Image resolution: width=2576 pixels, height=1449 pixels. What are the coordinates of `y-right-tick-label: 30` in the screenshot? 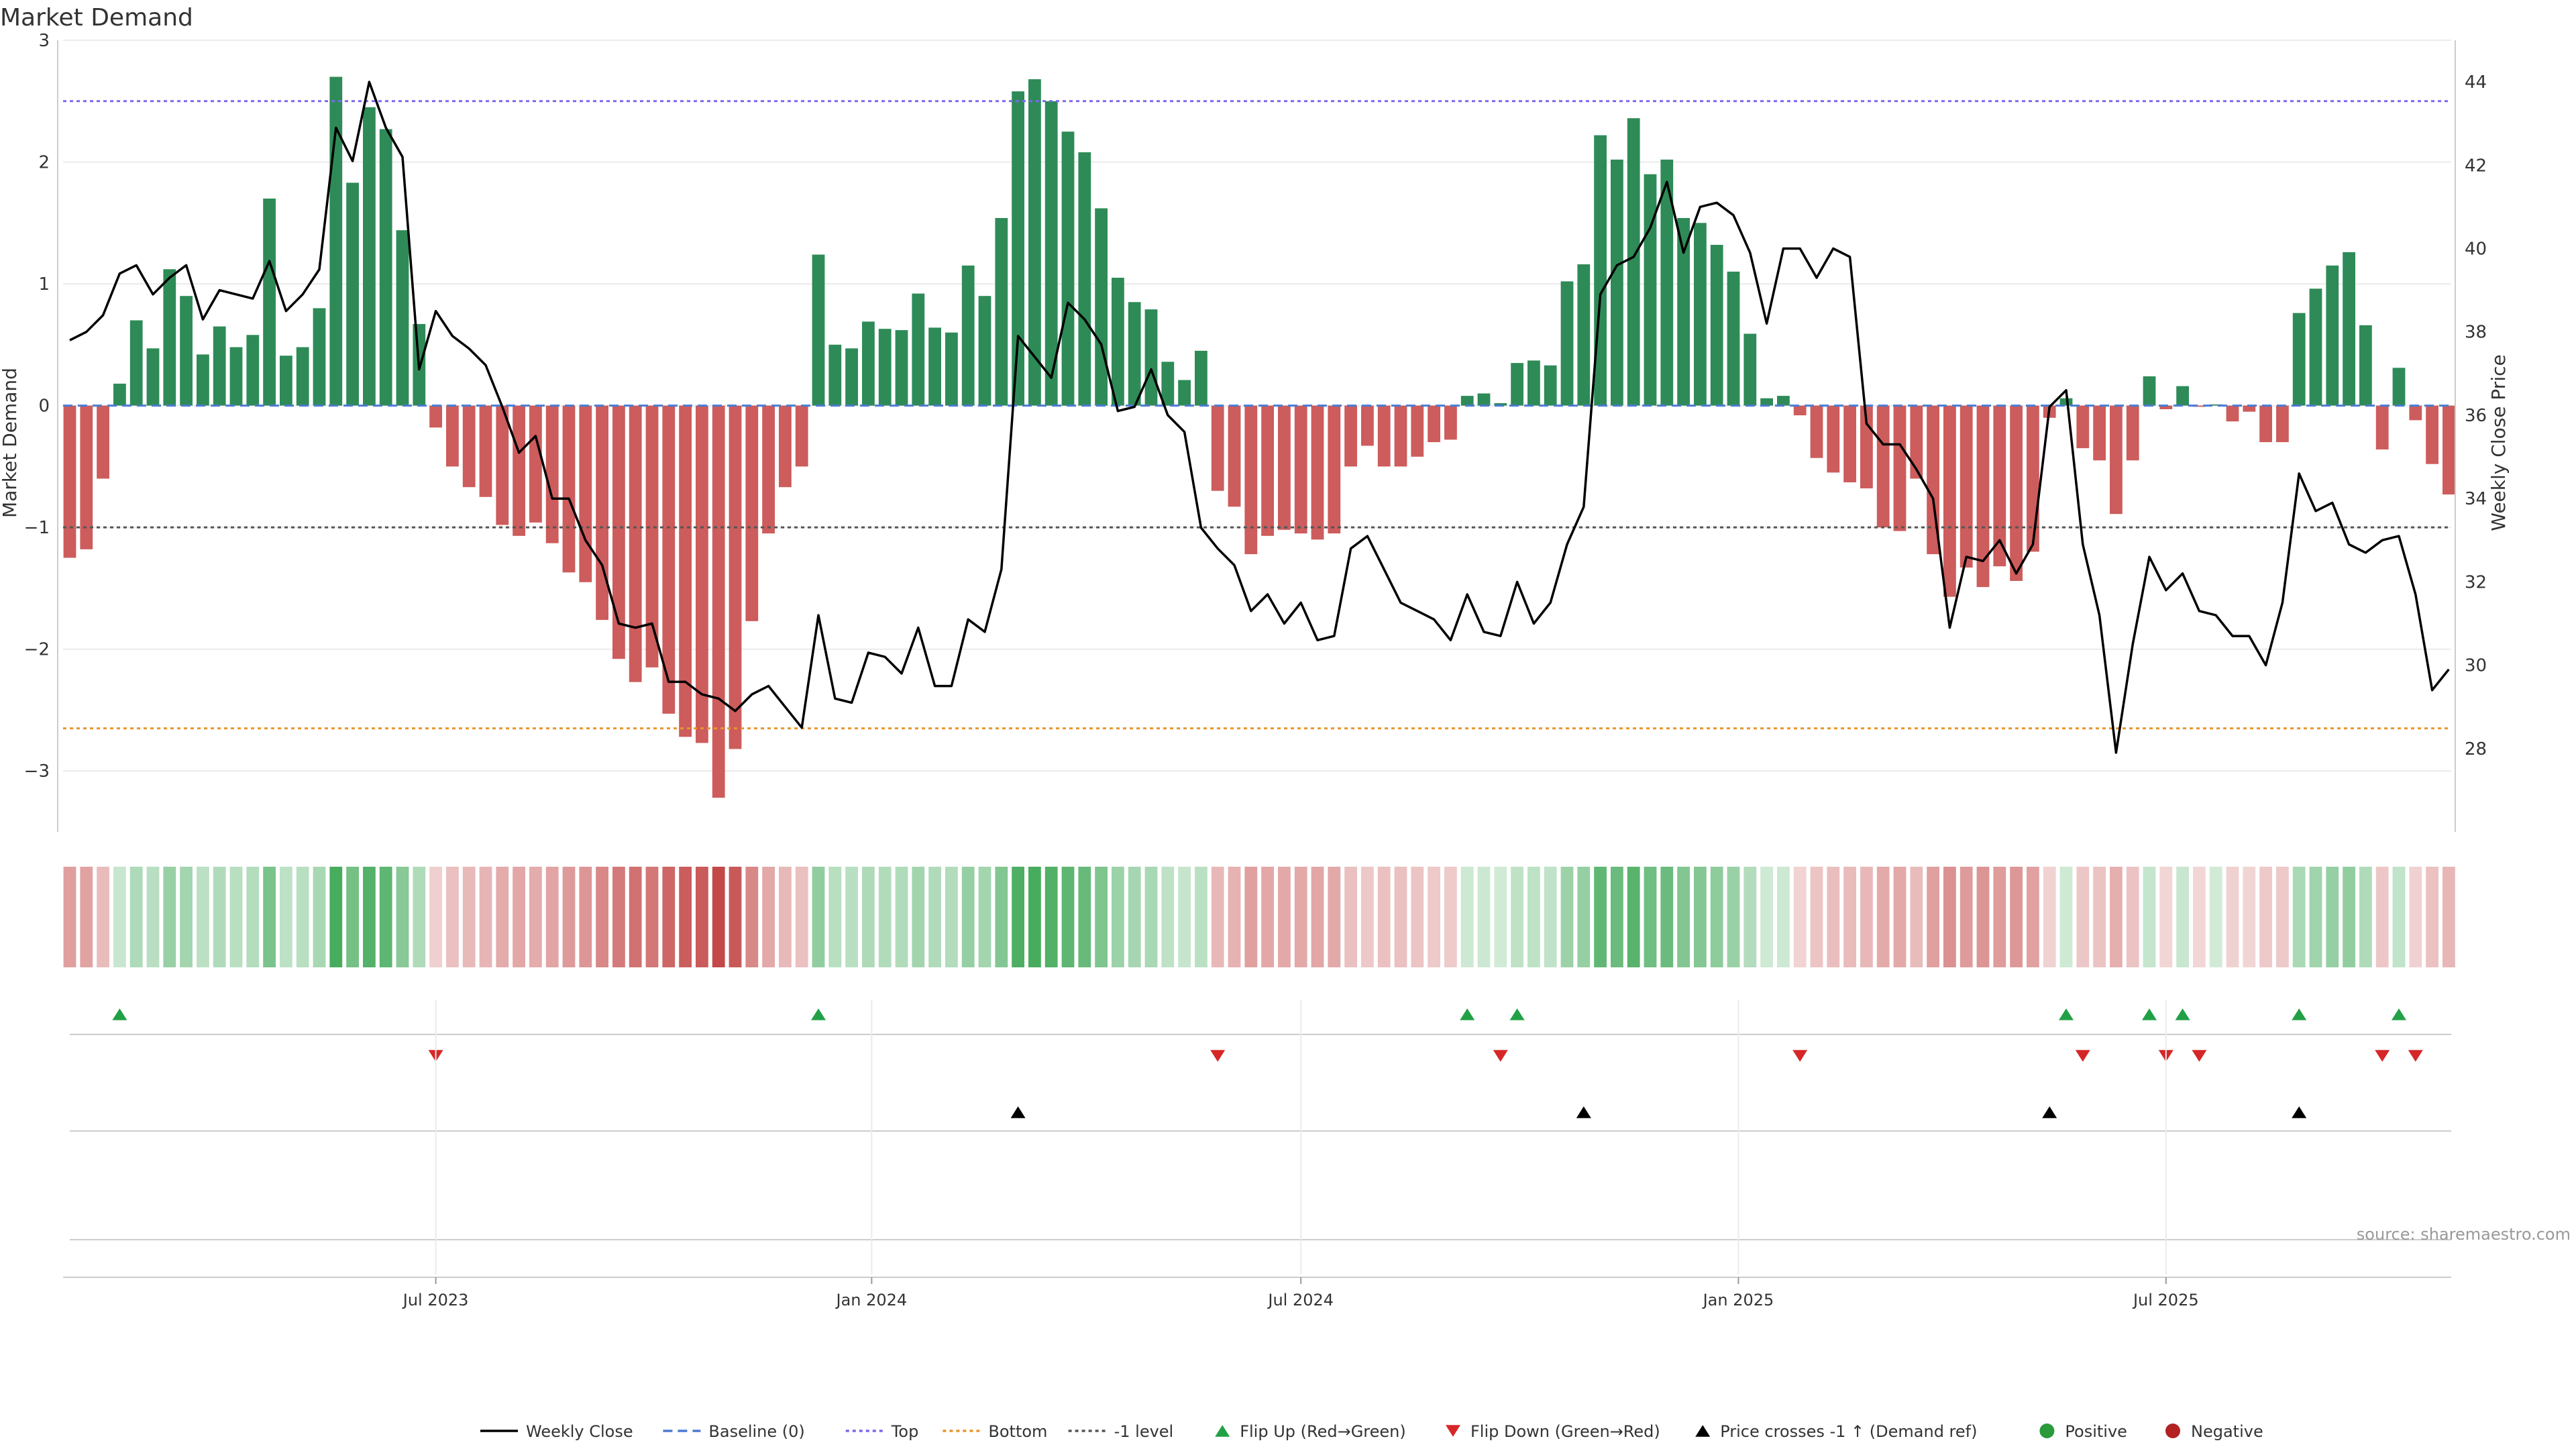 It's located at (2476, 666).